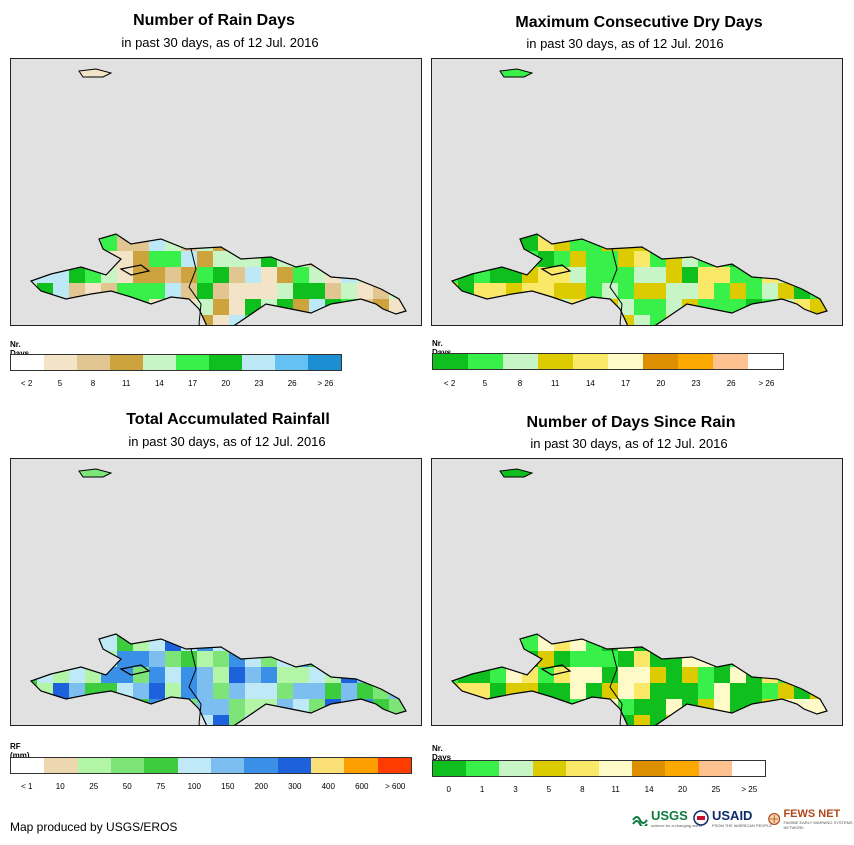 Image resolution: width=854 pixels, height=845 pixels. Describe the element at coordinates (661, 383) in the screenshot. I see `legend-label: 20` at that location.